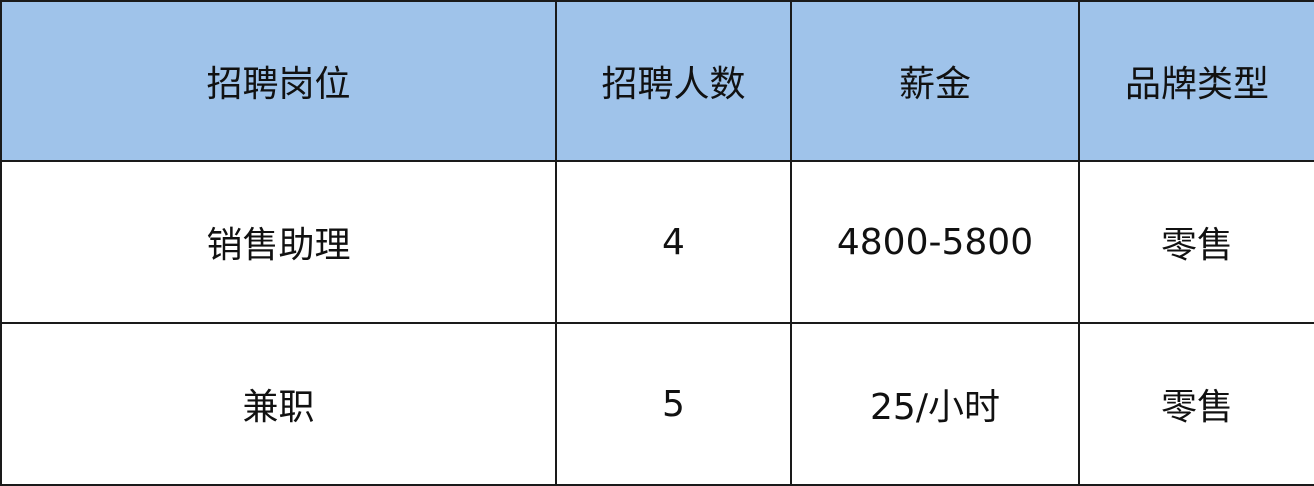 Image resolution: width=1314 pixels, height=486 pixels. What do you see at coordinates (935, 404) in the screenshot?
I see `cell-salary: 25/小时` at bounding box center [935, 404].